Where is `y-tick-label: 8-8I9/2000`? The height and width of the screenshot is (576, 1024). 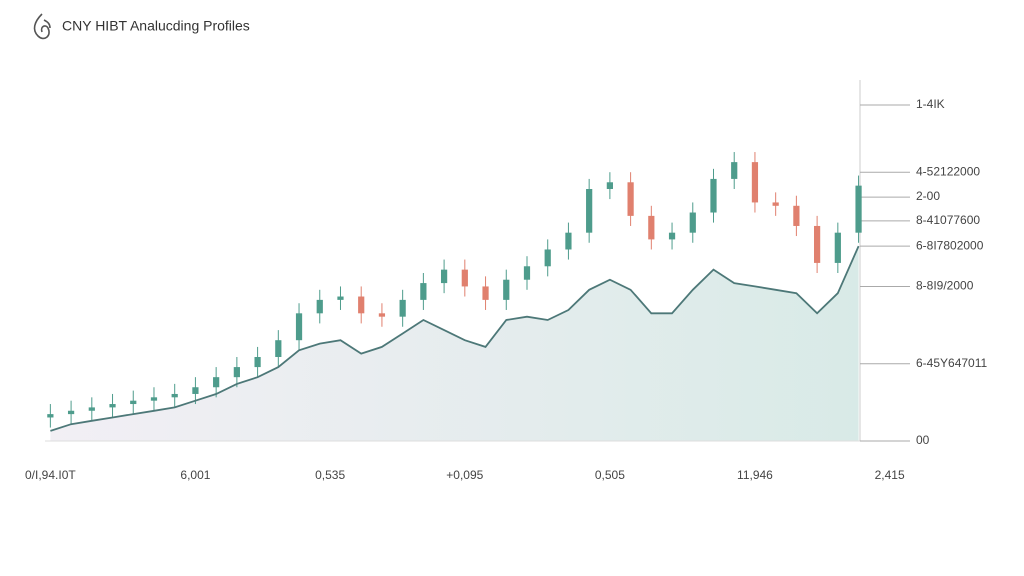
y-tick-label: 8-8I9/2000 is located at coordinates (945, 286).